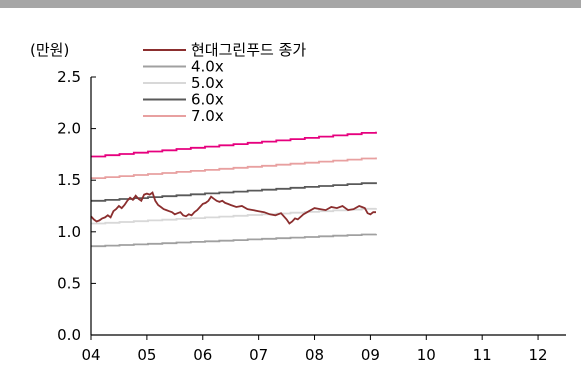  I want to click on series-line-4.0x, so click(234, 240).